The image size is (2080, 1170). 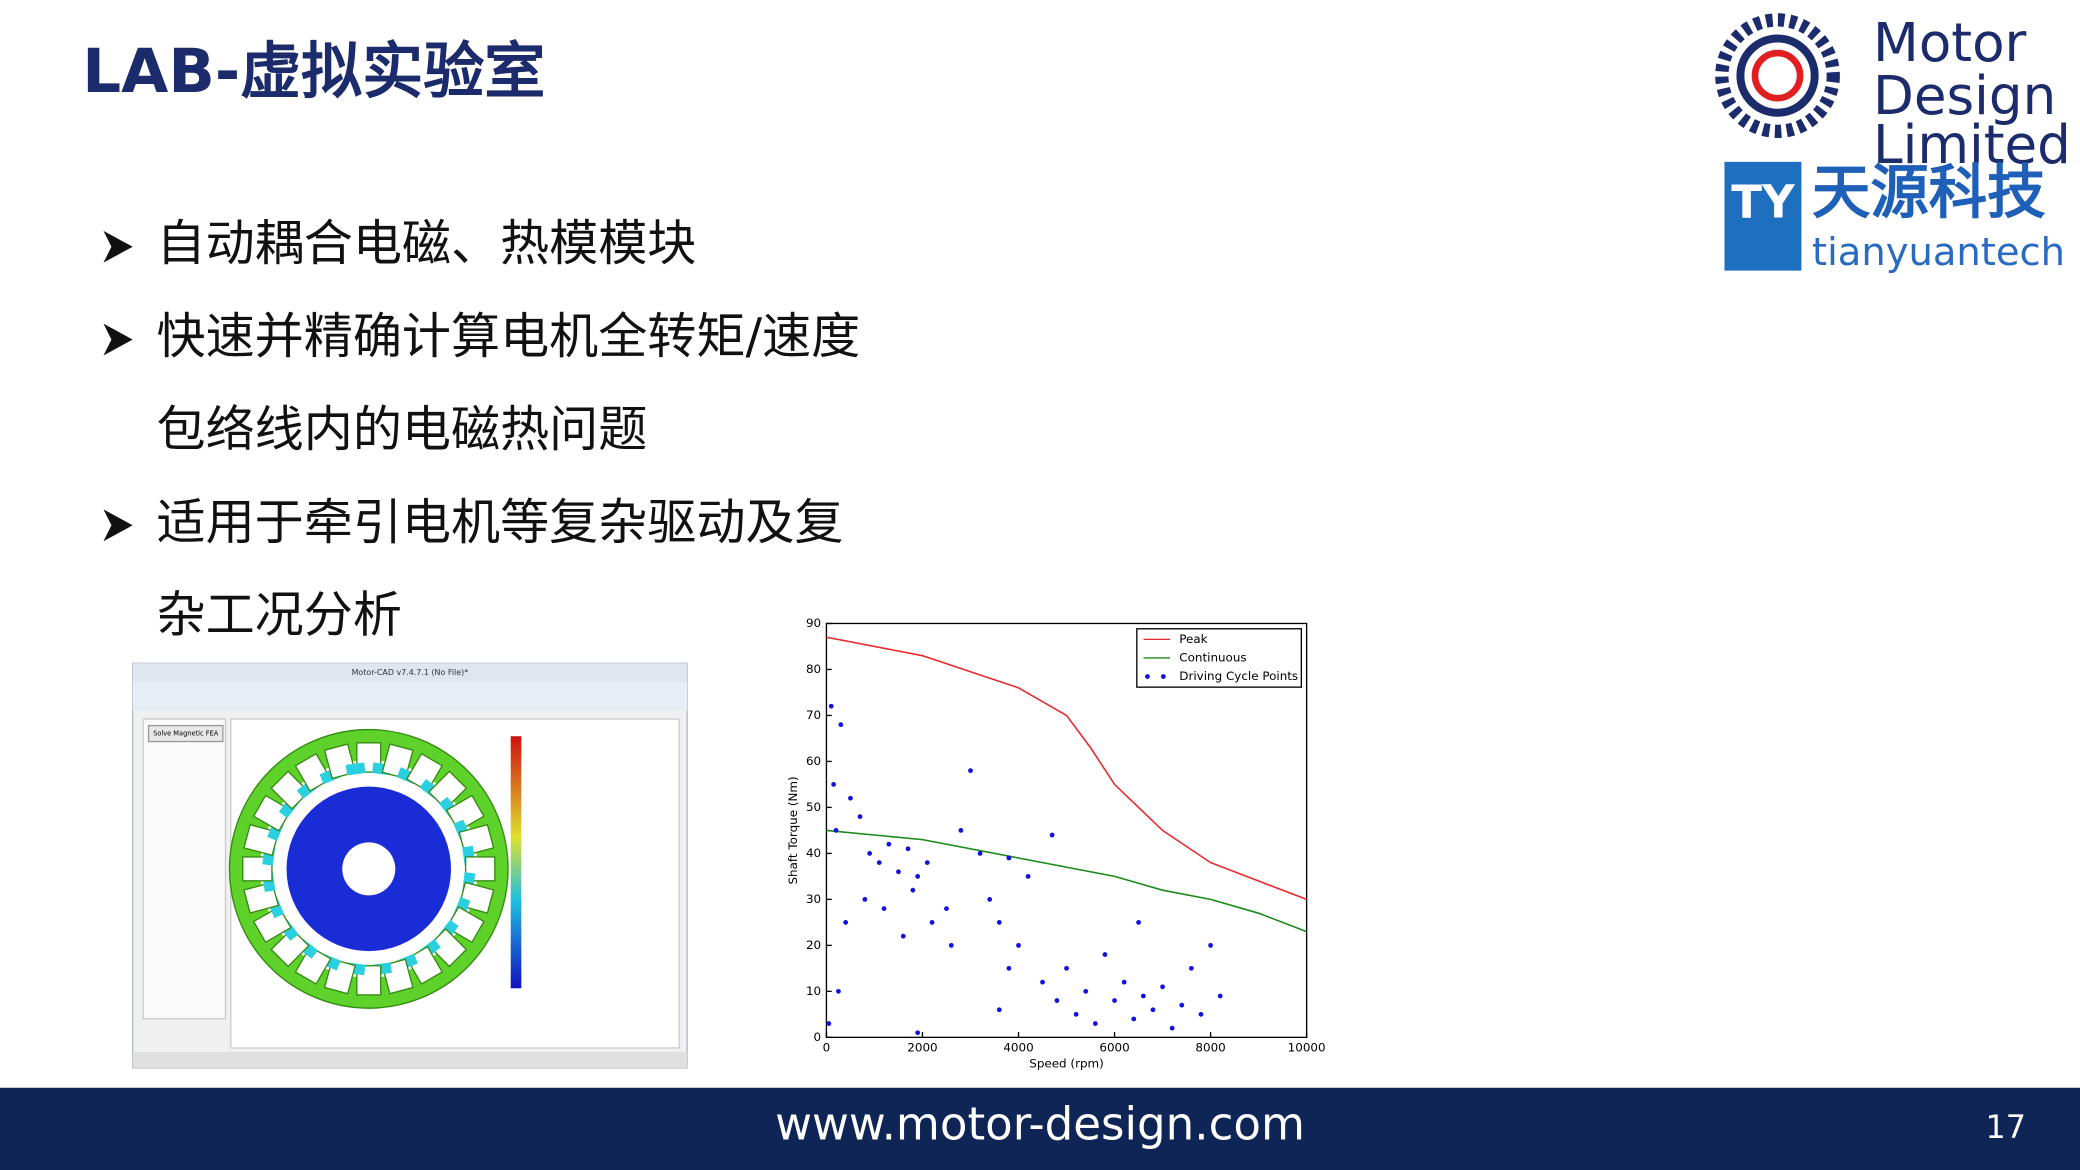 I want to click on stator-tooth, so click(x=355, y=769).